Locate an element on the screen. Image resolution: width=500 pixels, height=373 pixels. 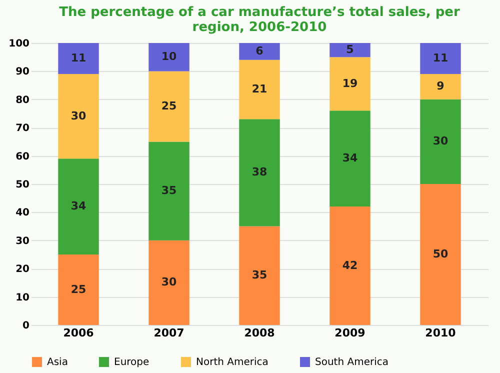
y-tick-label: 50 is located at coordinates (23, 185).